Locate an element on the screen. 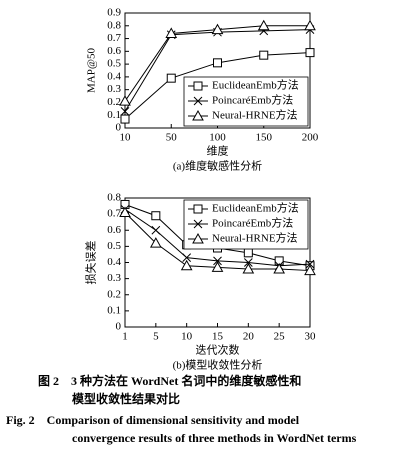 The height and width of the screenshot is (456, 402). y-axis-label: 损失误差 is located at coordinates (91, 263).